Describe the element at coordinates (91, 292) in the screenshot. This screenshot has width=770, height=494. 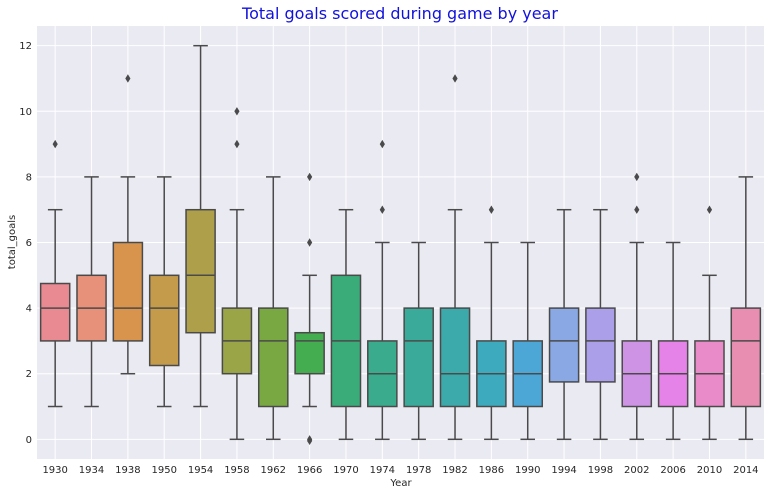
I see `box-1934` at that location.